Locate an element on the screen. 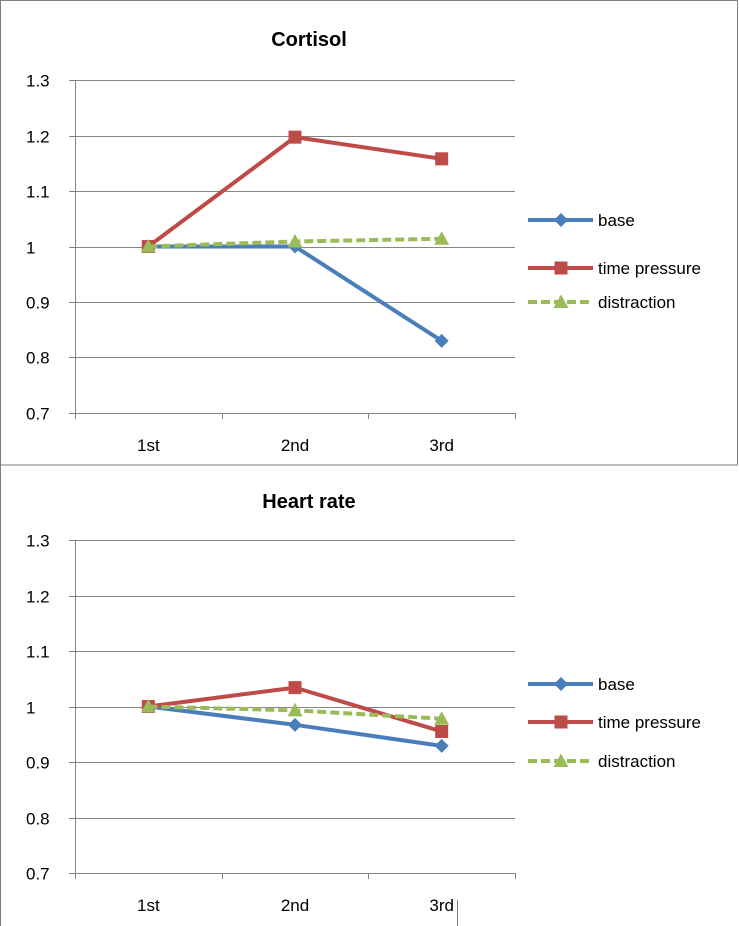 Image resolution: width=739 pixels, height=926 pixels. series-base is located at coordinates (295, 293).